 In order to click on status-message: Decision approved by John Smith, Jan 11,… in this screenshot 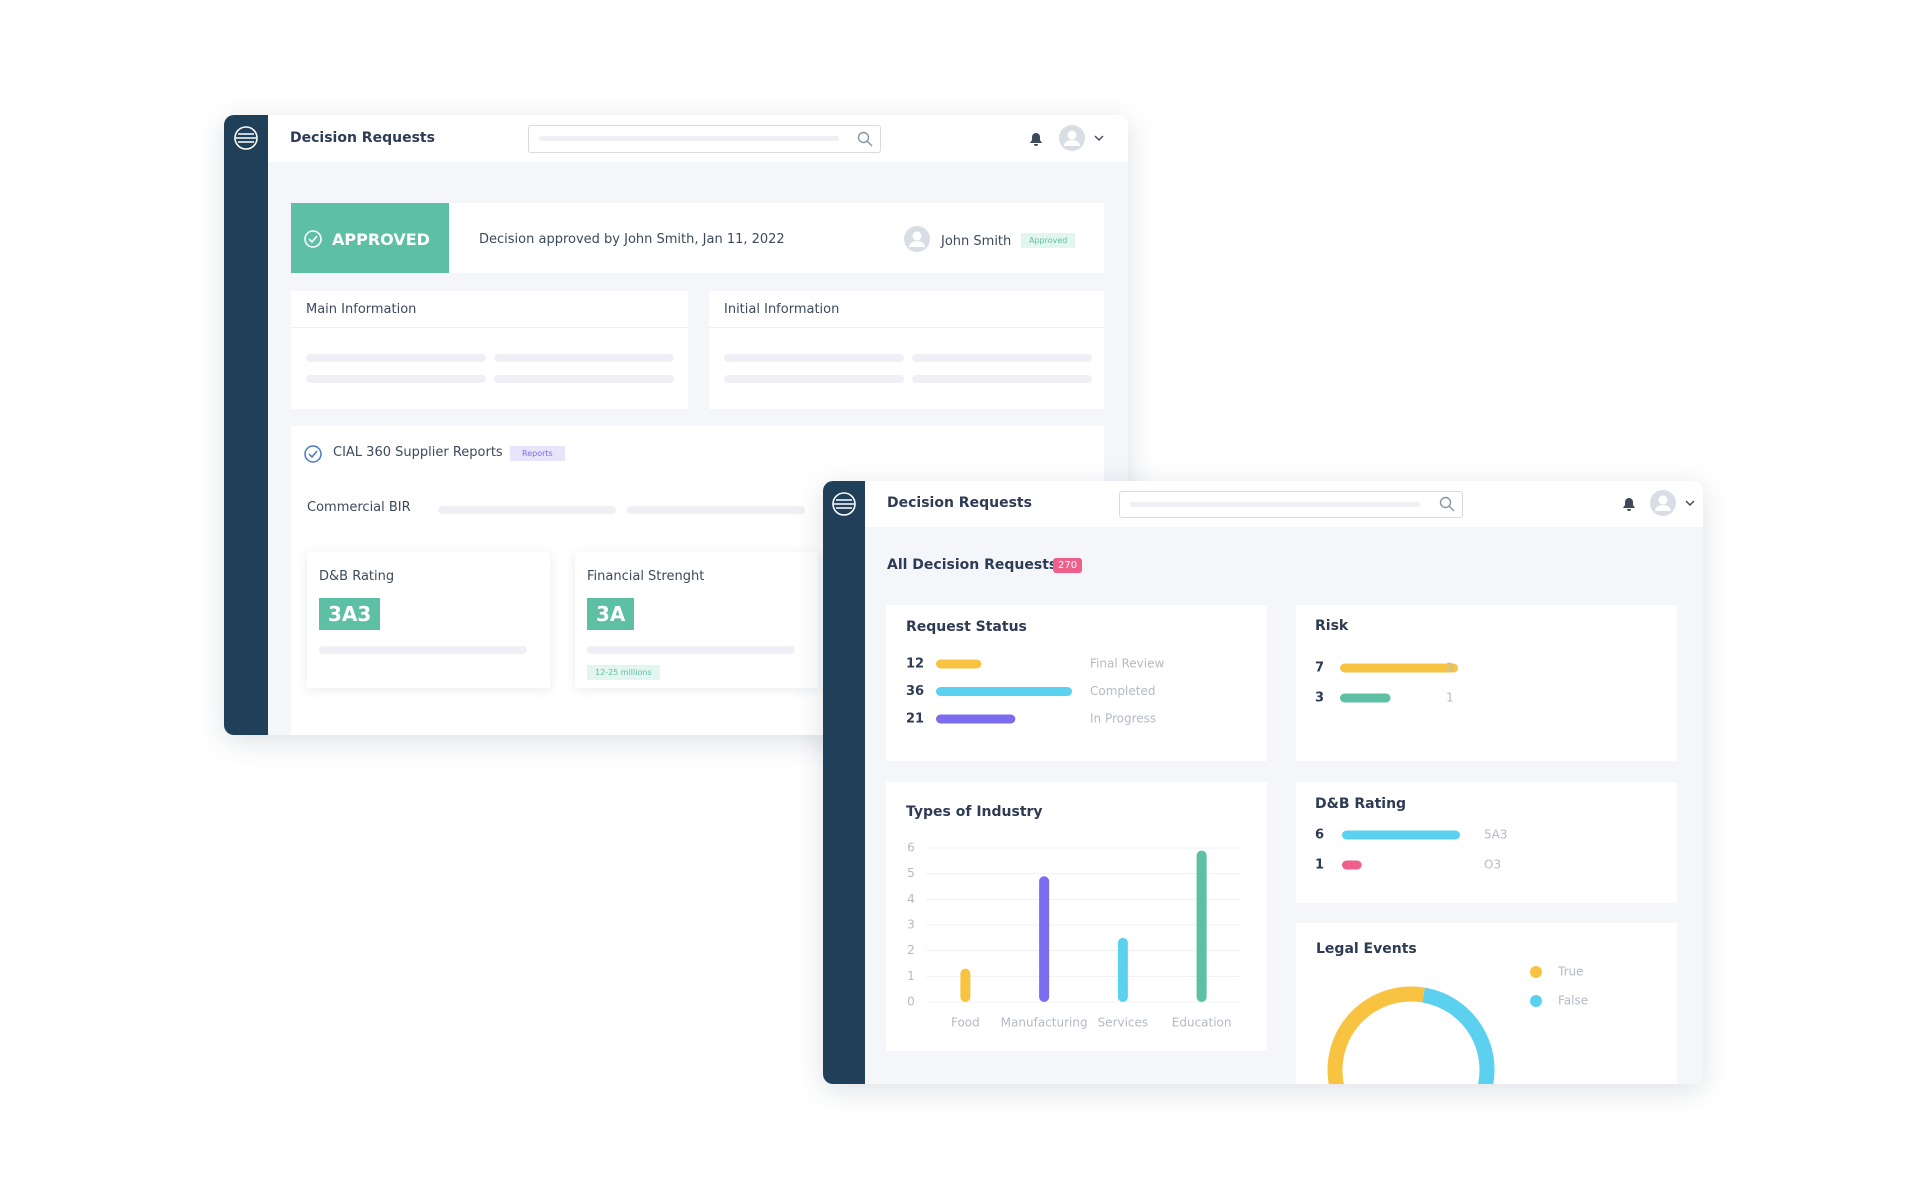, I will do `click(632, 239)`.